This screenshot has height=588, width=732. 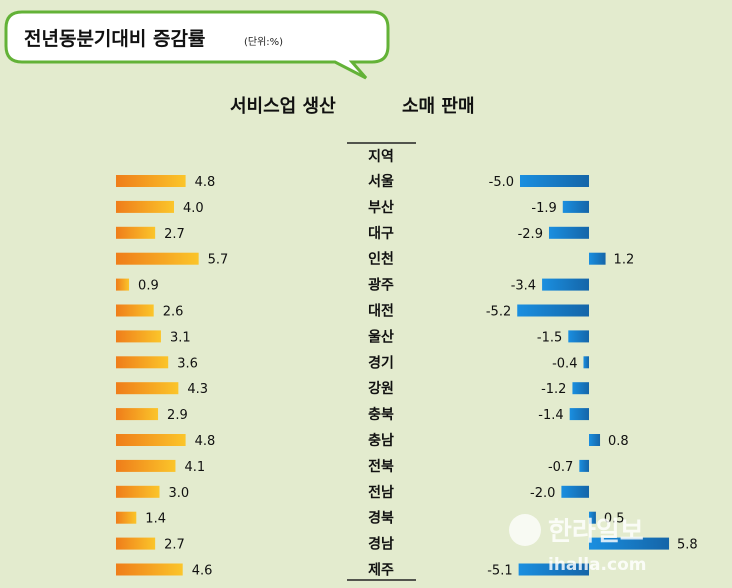 I want to click on retail-value-label: -1.9, so click(x=543, y=208).